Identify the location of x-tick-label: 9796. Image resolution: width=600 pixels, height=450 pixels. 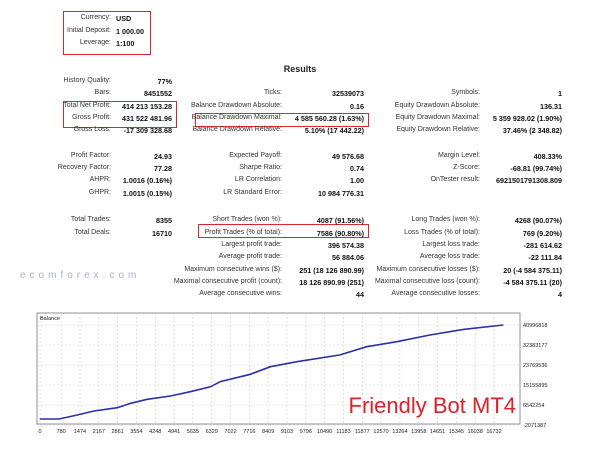
(306, 432).